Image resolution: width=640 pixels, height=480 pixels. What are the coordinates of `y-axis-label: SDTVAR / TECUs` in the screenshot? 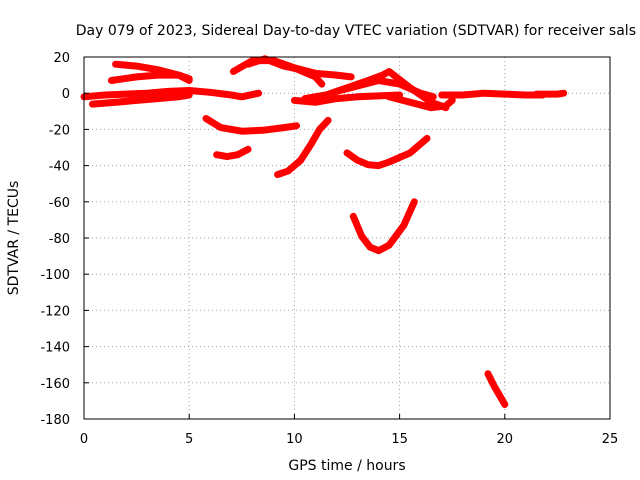 It's located at (14, 238).